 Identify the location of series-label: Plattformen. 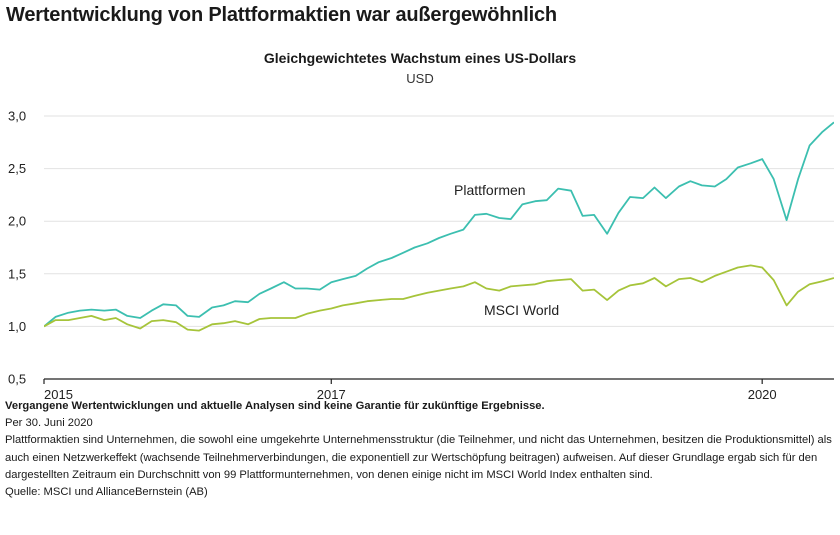
(490, 190).